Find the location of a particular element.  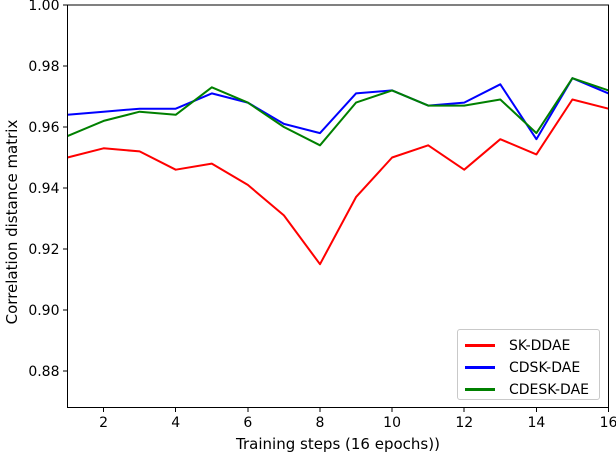

legend: SK-DDAE CDSK-DAE CDESK-DAE is located at coordinates (528, 364).